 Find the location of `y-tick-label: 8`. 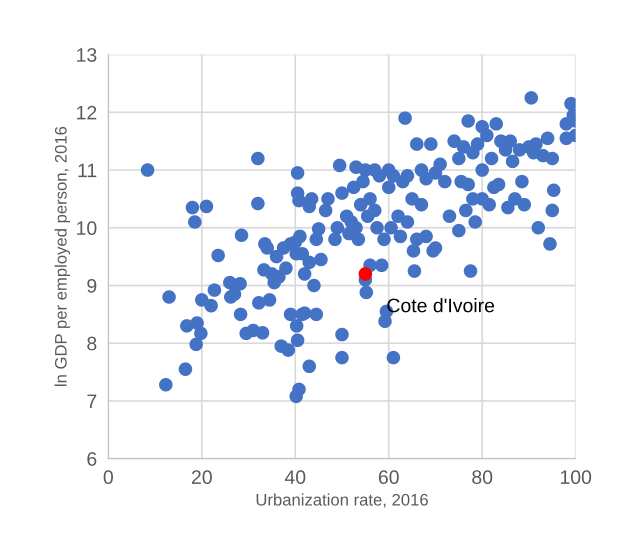

y-tick-label: 8 is located at coordinates (91, 343).